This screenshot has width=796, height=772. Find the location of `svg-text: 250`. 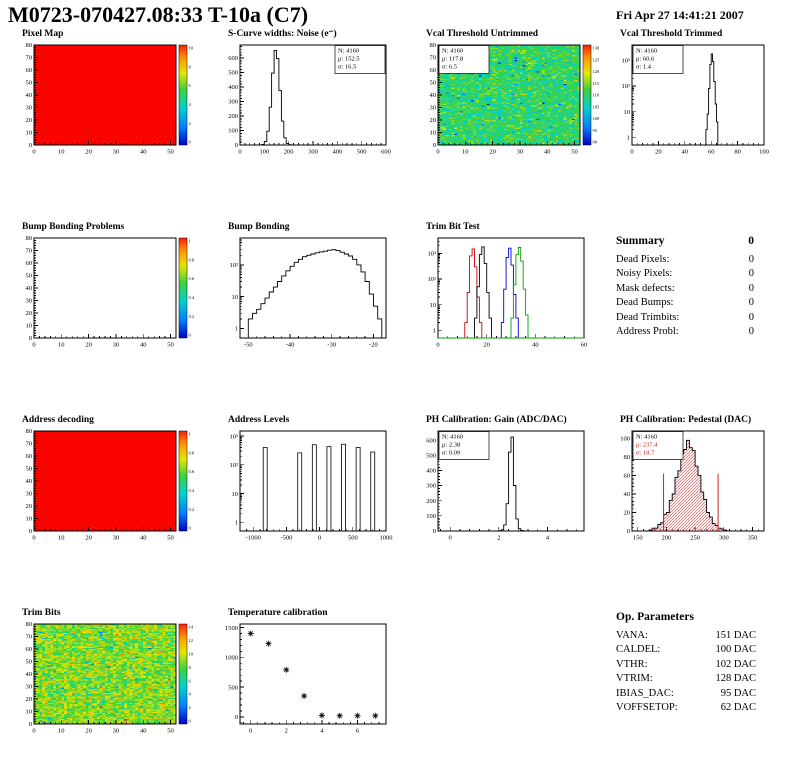

svg-text: 250 is located at coordinates (695, 538).